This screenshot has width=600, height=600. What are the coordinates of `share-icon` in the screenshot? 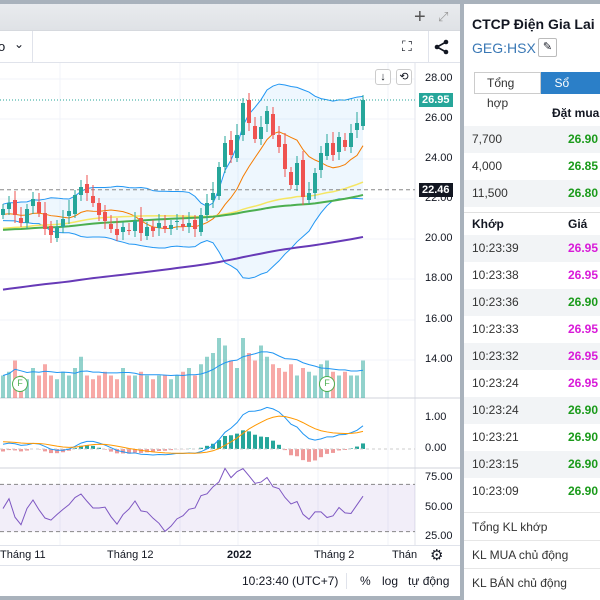 It's located at (442, 47).